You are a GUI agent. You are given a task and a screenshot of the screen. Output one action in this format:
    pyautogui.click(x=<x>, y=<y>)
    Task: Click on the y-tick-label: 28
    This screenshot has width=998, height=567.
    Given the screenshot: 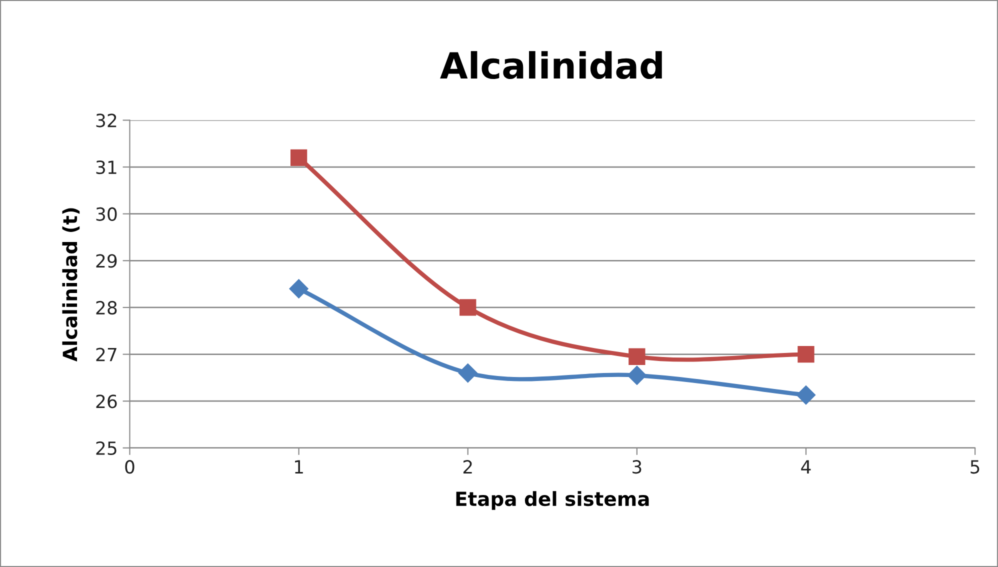 What is the action you would take?
    pyautogui.click(x=106, y=307)
    